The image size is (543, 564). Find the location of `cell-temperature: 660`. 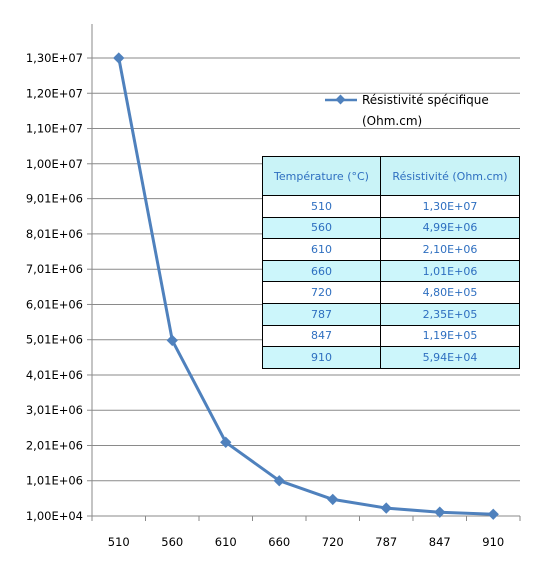

cell-temperature: 660 is located at coordinates (321, 271).